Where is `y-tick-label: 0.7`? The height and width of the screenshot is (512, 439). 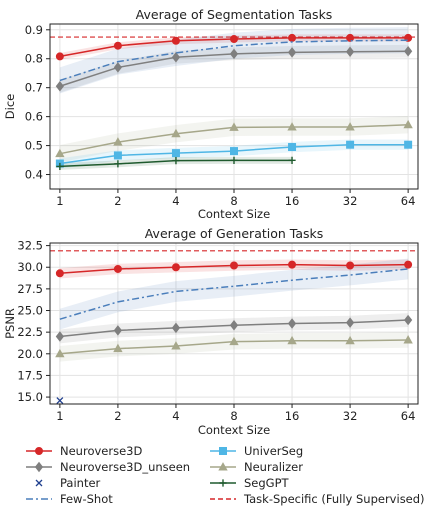 y-tick-label: 0.7 is located at coordinates (34, 88).